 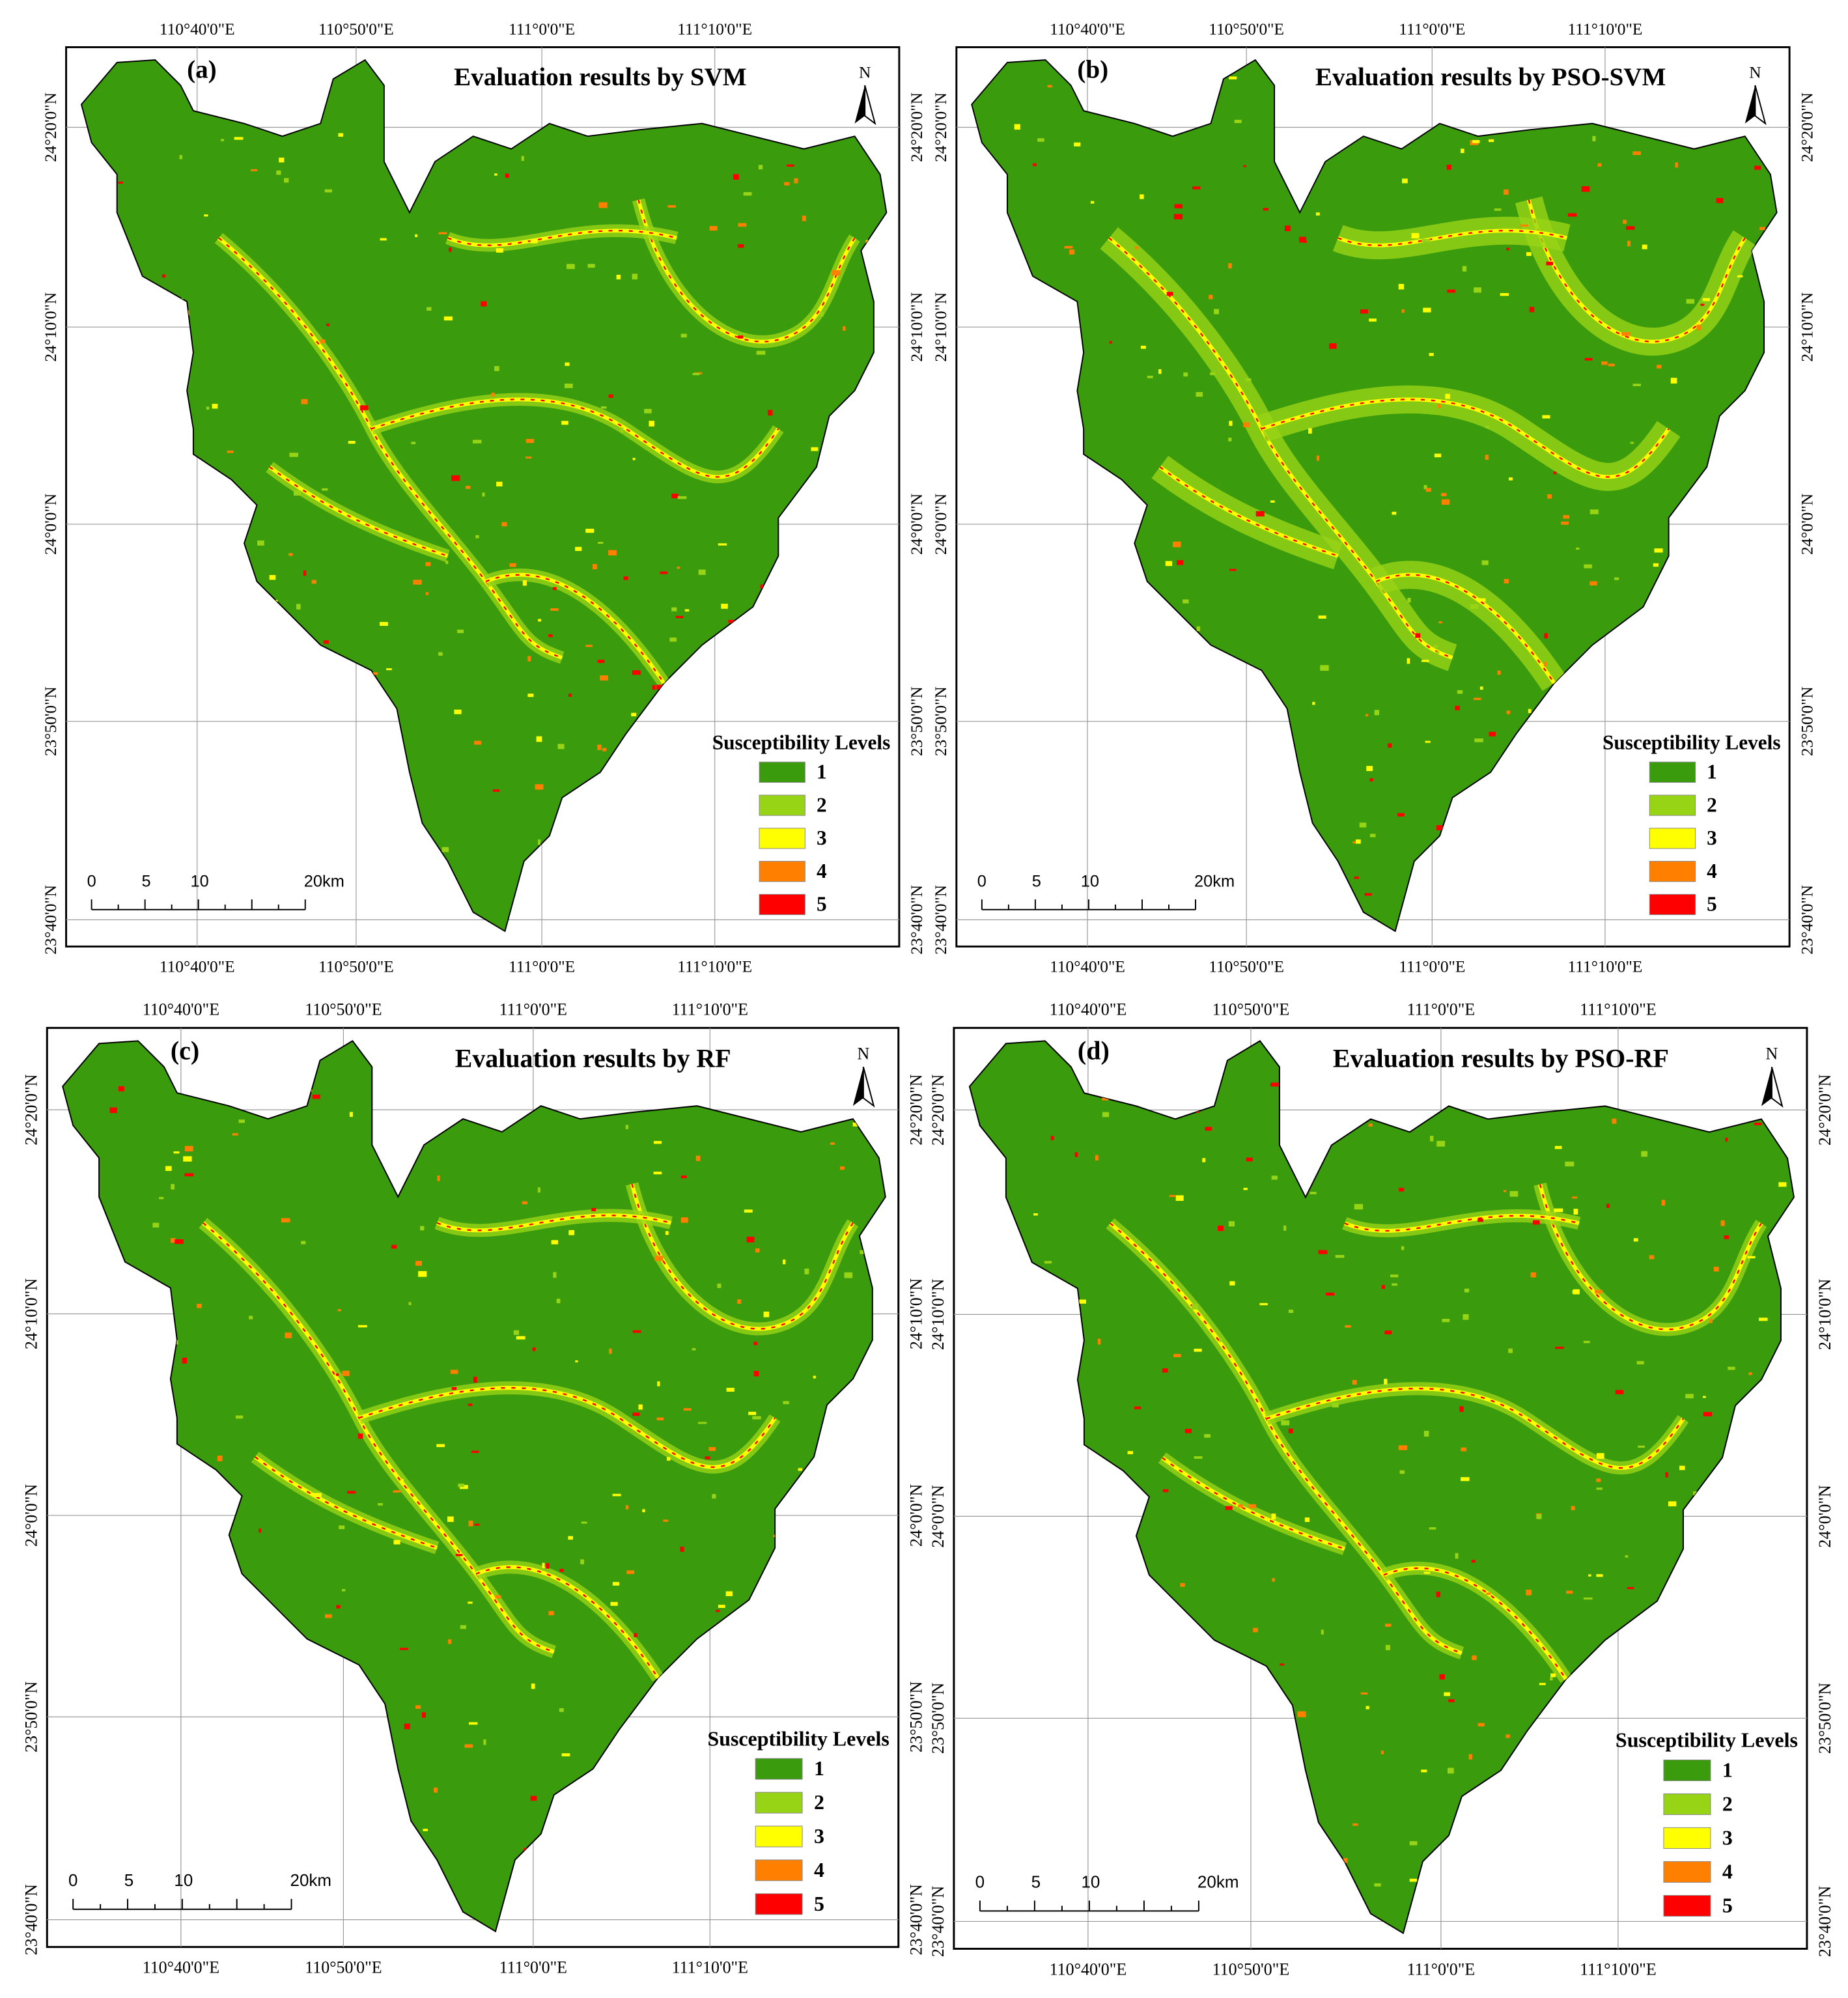 What do you see at coordinates (1088, 1969) in the screenshot?
I see `longitude-label: 110°40'0"E` at bounding box center [1088, 1969].